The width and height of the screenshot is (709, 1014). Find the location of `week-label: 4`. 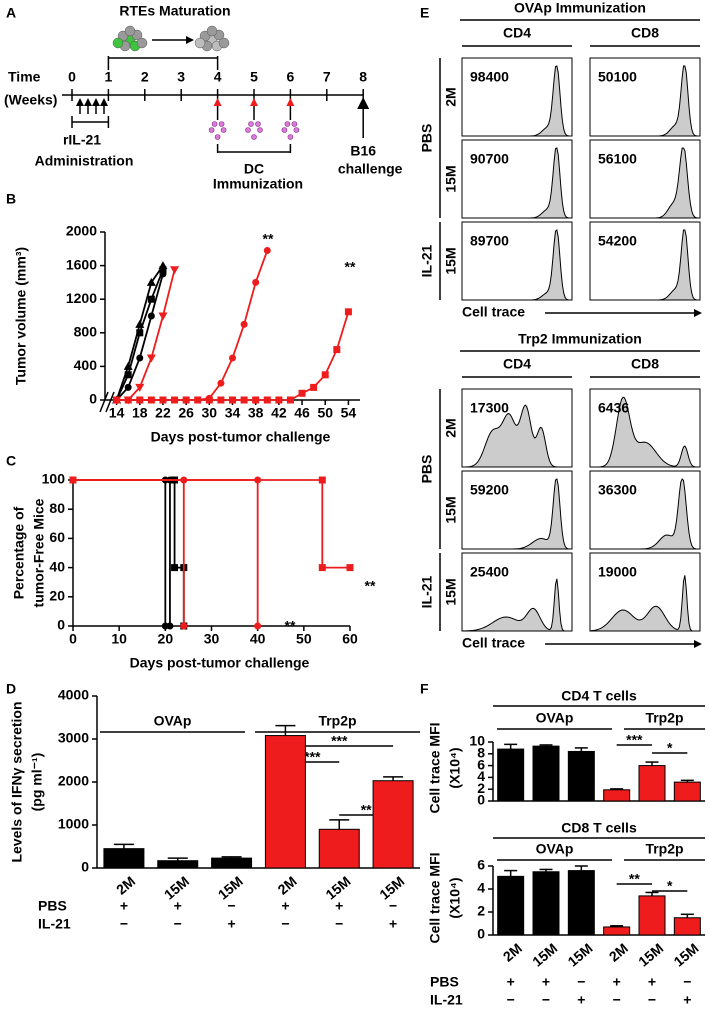

week-label: 4 is located at coordinates (218, 77).